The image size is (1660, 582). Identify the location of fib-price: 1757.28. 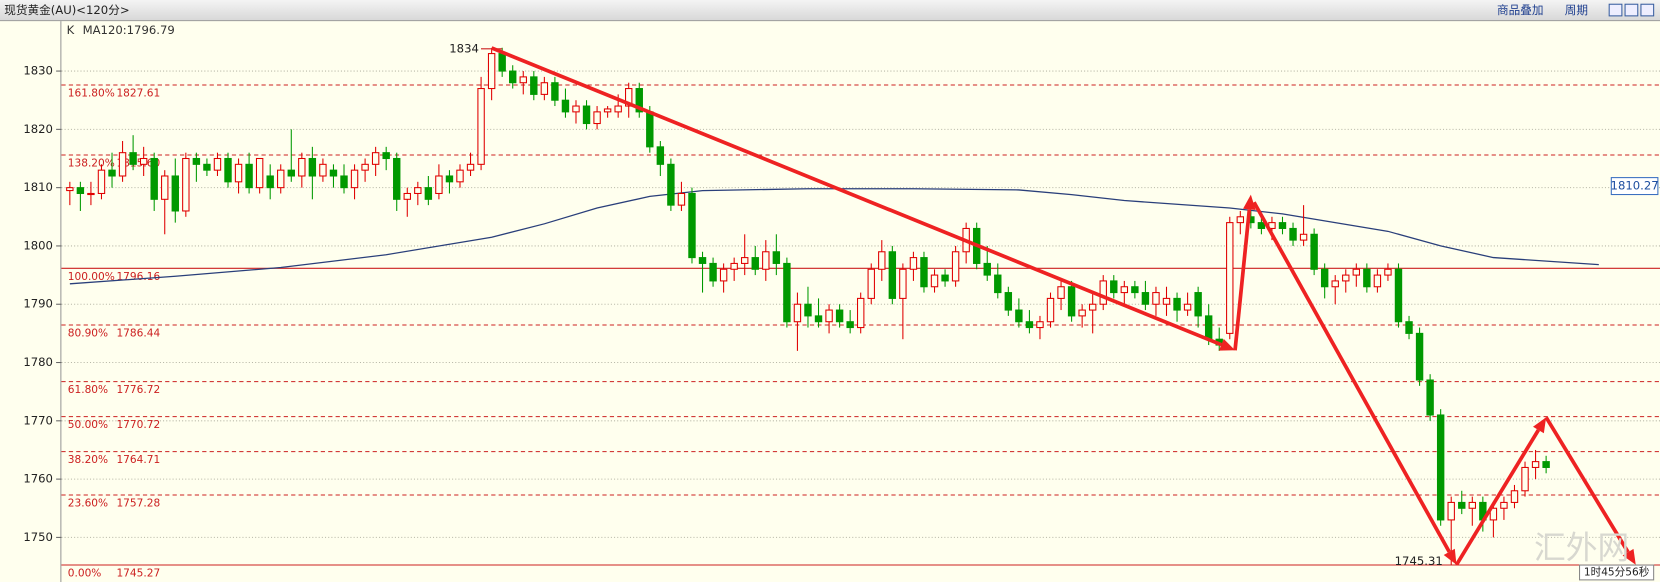
(138, 503).